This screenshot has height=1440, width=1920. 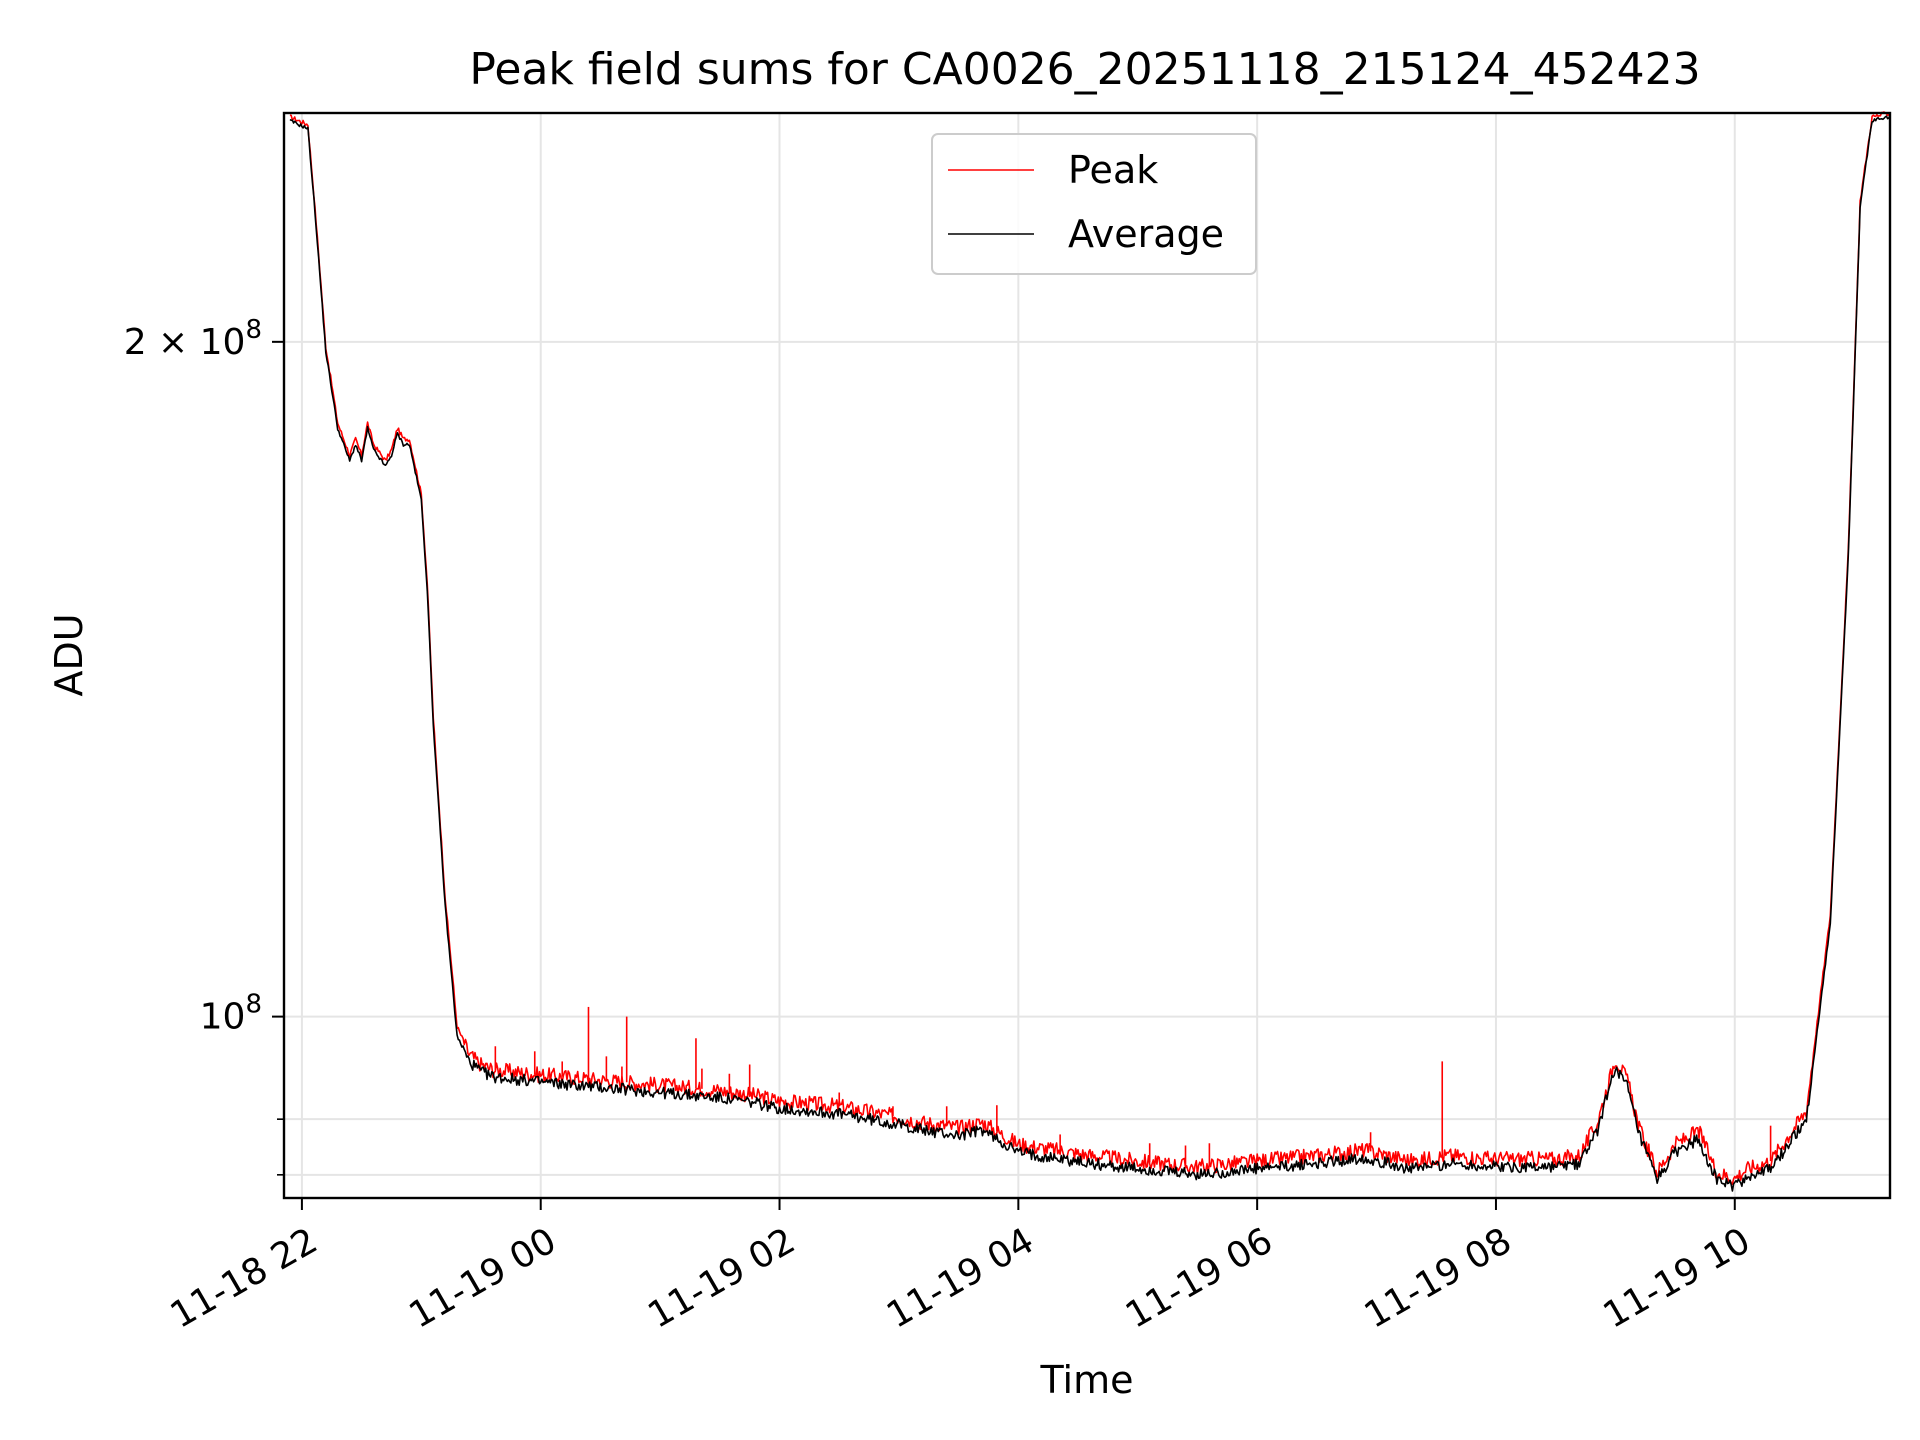 What do you see at coordinates (1087, 1380) in the screenshot?
I see `x-axis-label: Time` at bounding box center [1087, 1380].